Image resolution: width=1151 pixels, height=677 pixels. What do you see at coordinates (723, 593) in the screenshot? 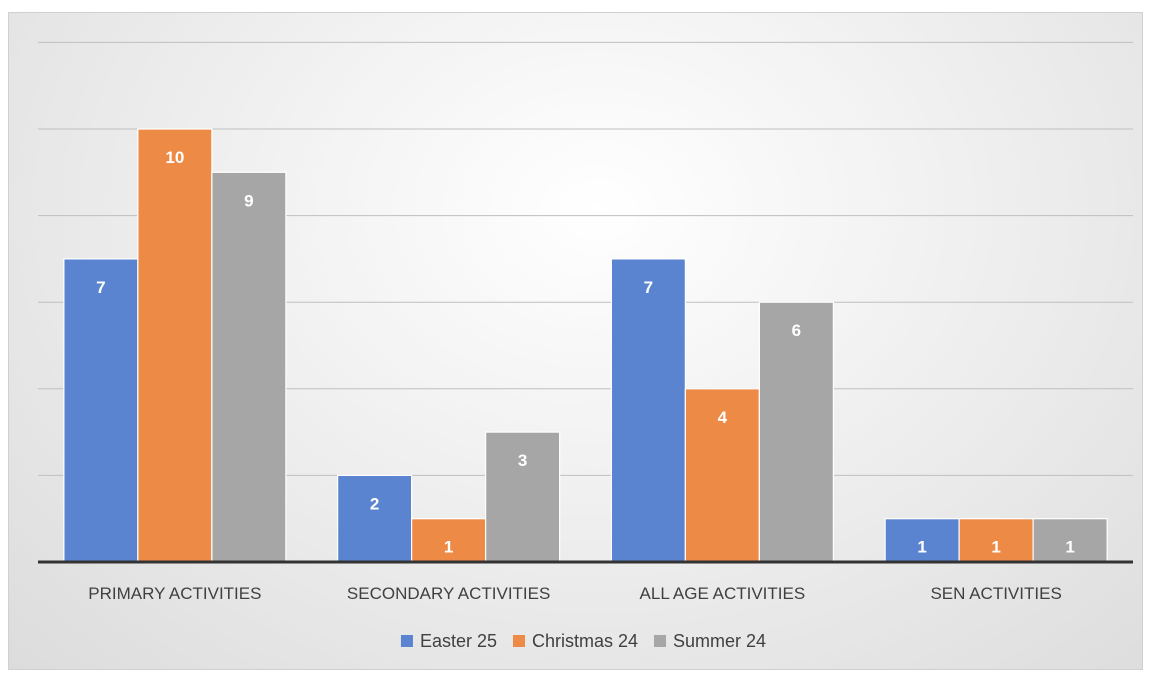
I see `category-label: ALL AGE ACTIVITIES` at bounding box center [723, 593].